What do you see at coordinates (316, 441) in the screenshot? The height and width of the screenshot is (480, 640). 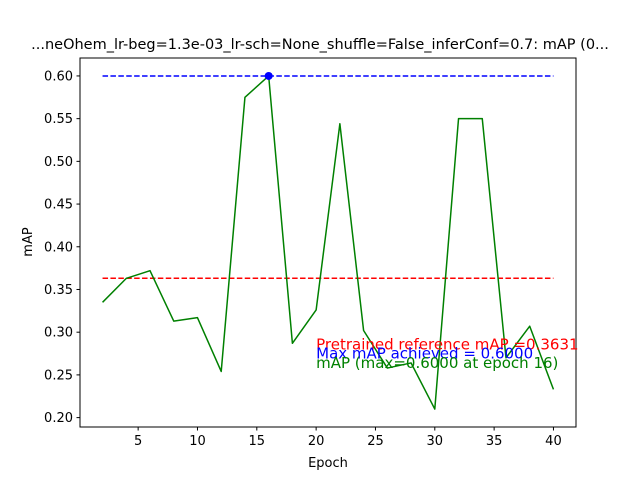 I see `x-tick-label: 20` at bounding box center [316, 441].